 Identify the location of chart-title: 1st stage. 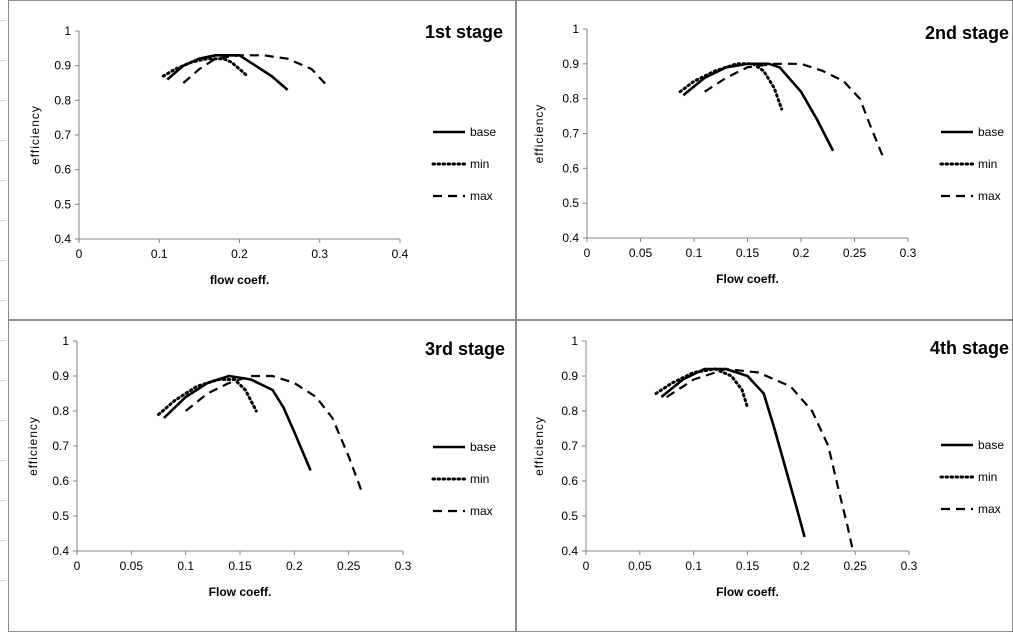
(464, 32).